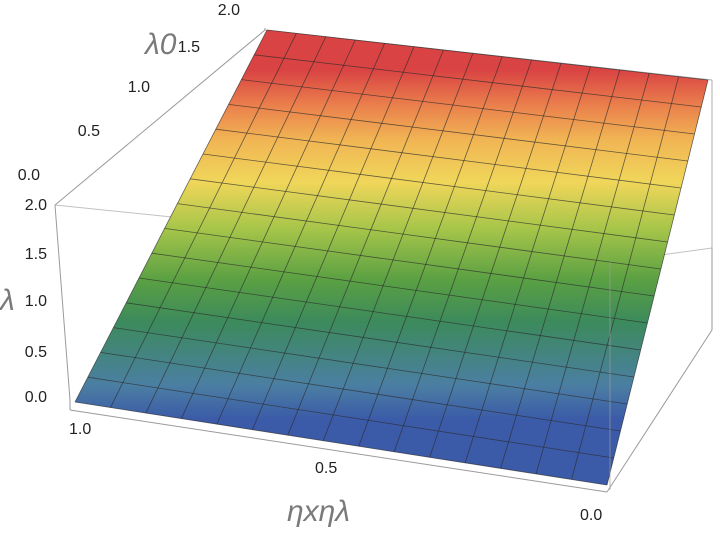 The image size is (720, 541). I want to click on lambda0-tick: 0.0, so click(29, 175).